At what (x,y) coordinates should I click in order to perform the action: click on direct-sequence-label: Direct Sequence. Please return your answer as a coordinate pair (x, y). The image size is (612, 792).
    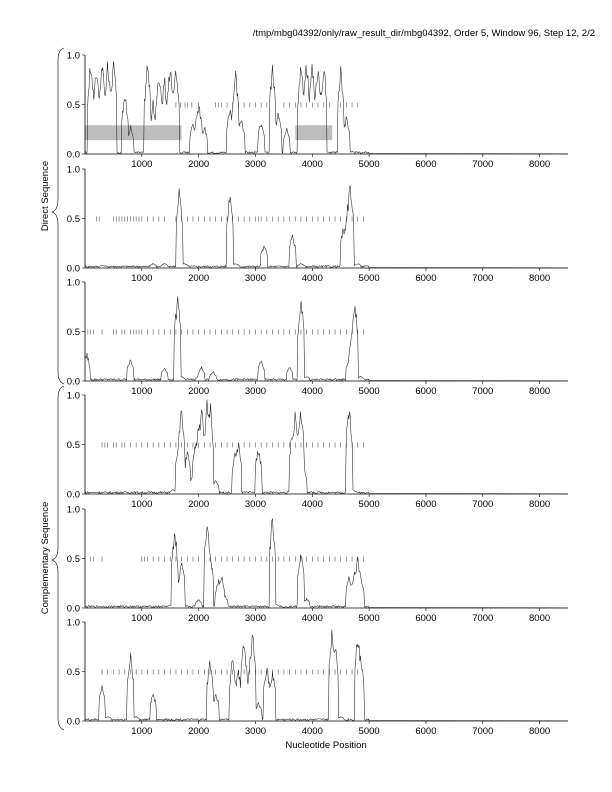
    Looking at the image, I should click on (45, 196).